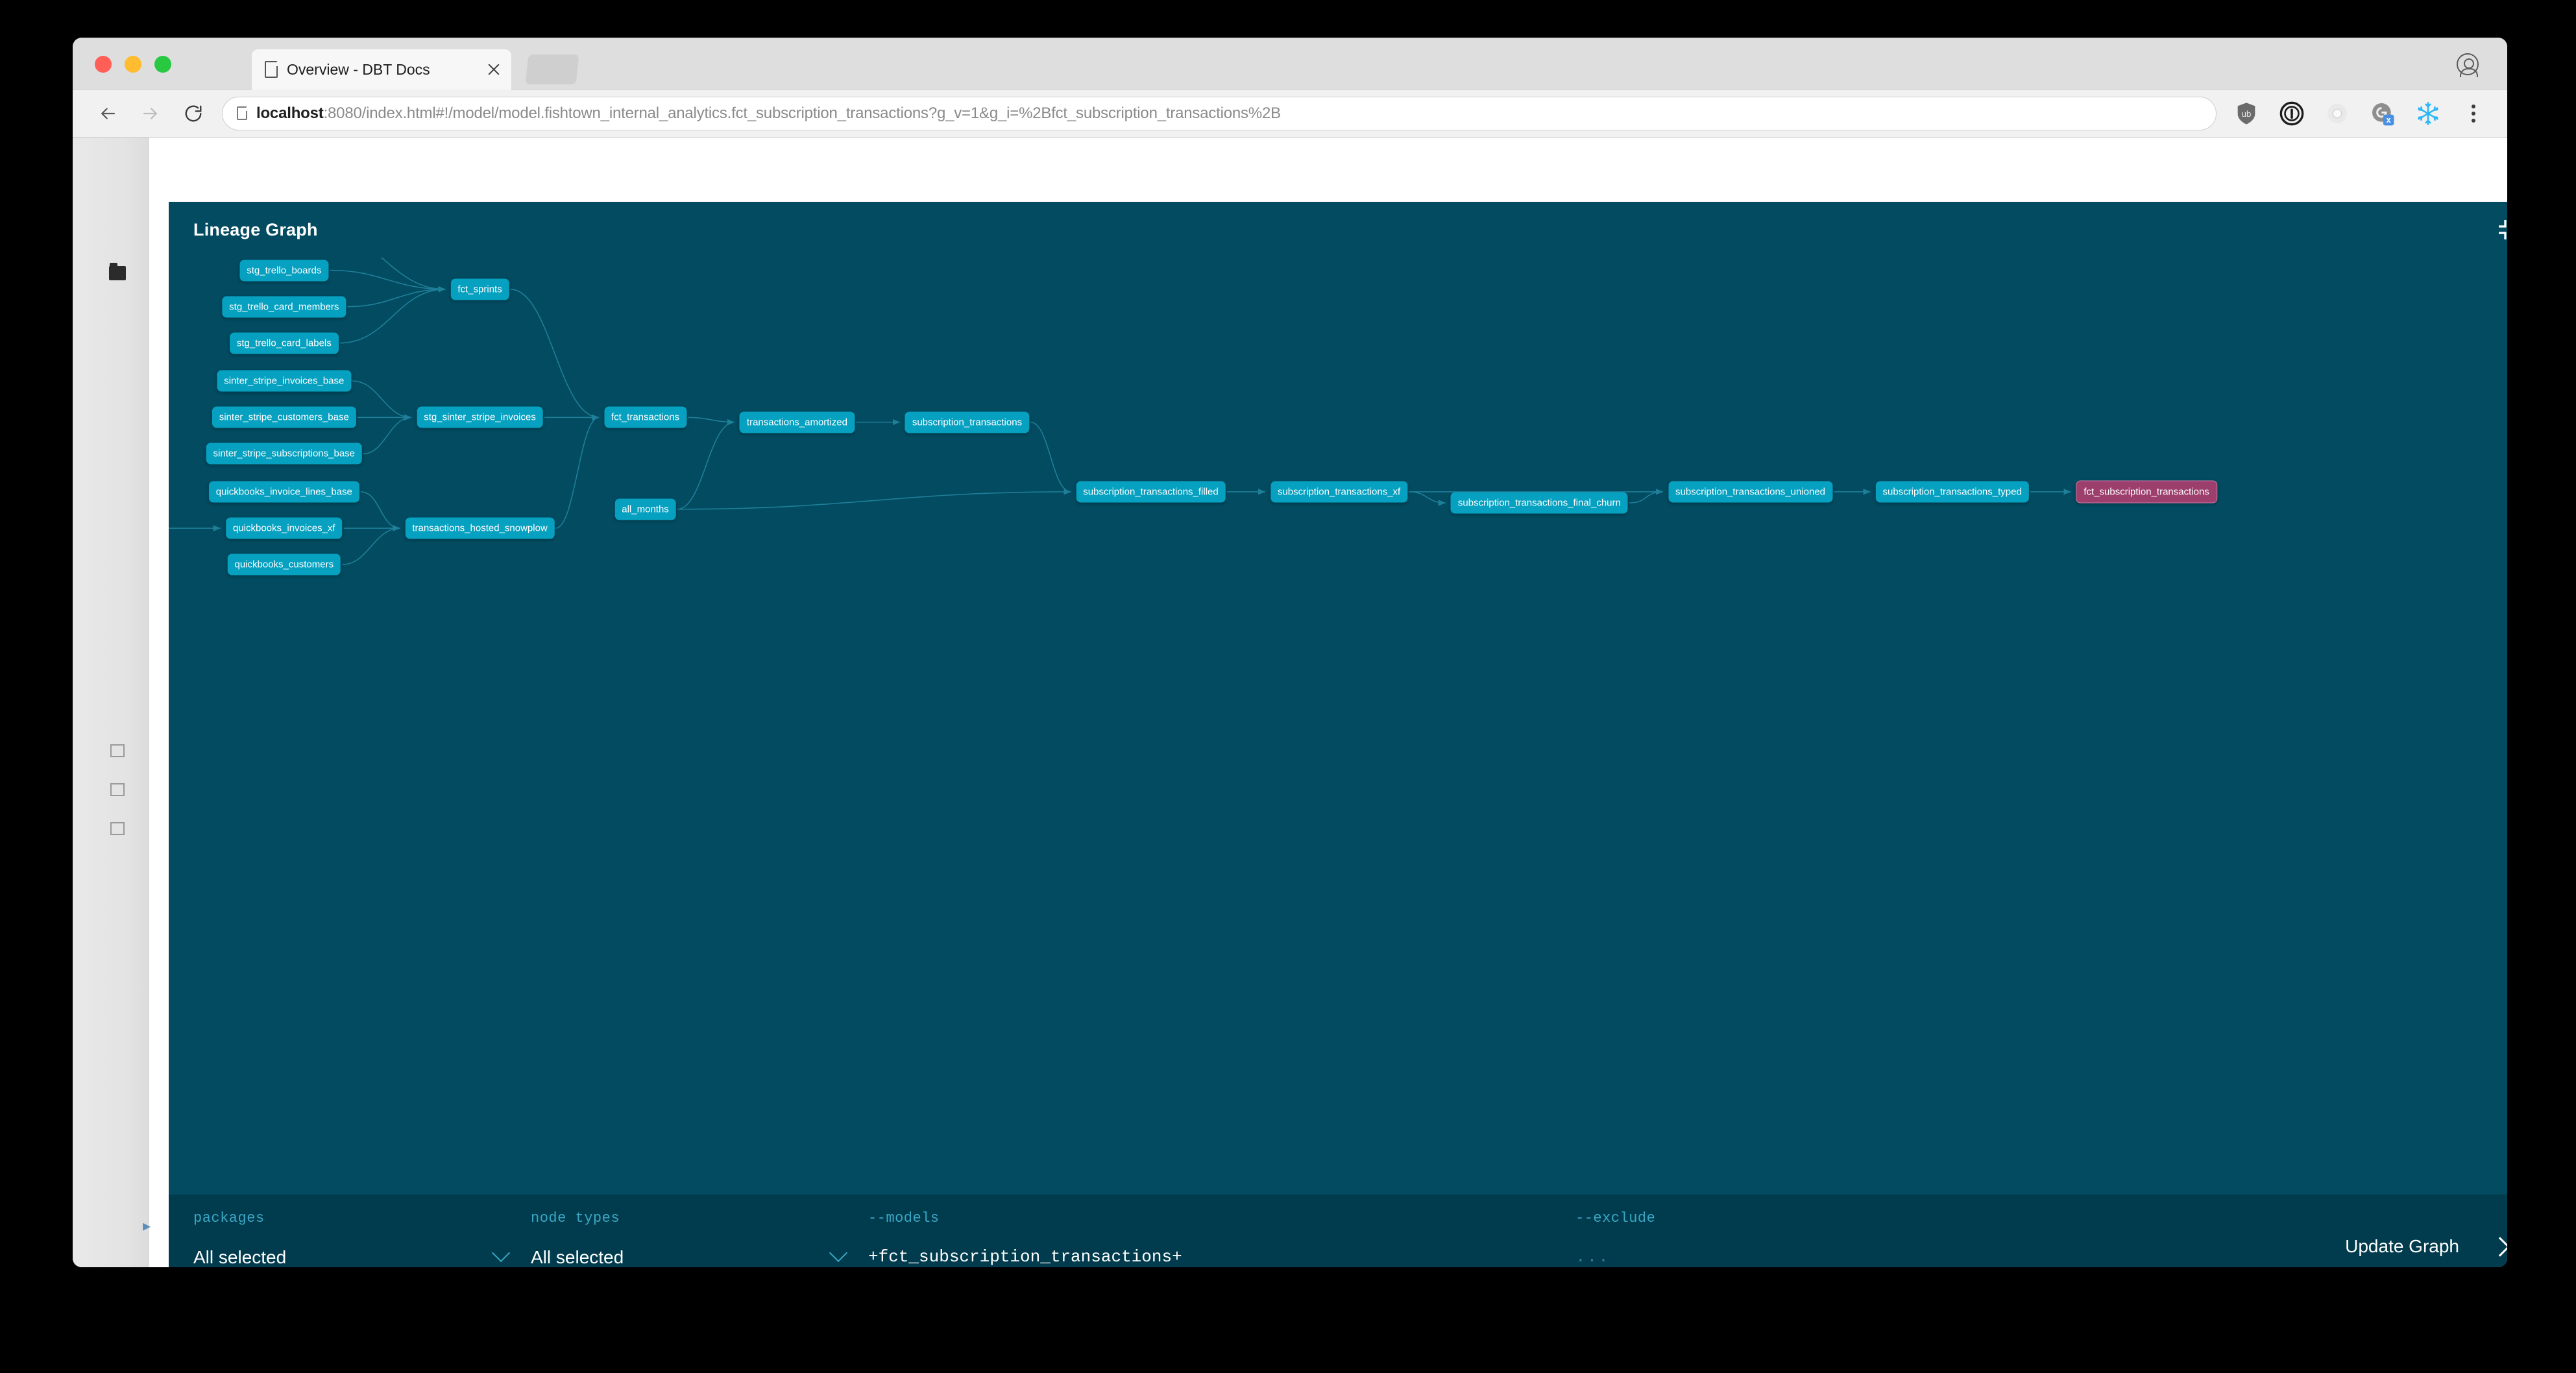 The height and width of the screenshot is (1373, 2576). What do you see at coordinates (284, 307) in the screenshot?
I see `graph-node-stg_trello_card_members: stg_trello_card_members` at bounding box center [284, 307].